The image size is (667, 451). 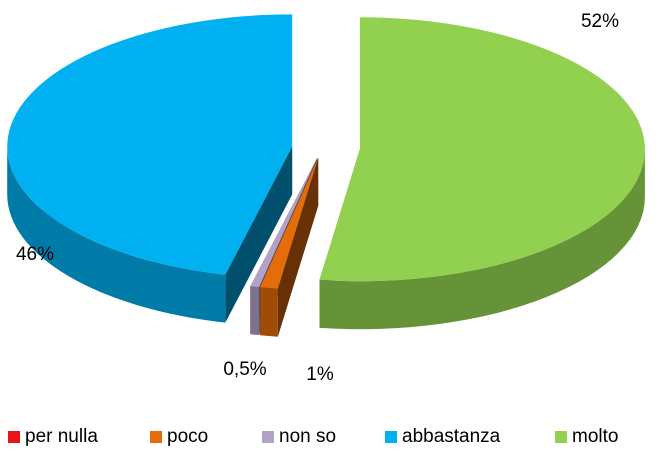 What do you see at coordinates (307, 436) in the screenshot?
I see `legend-label: non so` at bounding box center [307, 436].